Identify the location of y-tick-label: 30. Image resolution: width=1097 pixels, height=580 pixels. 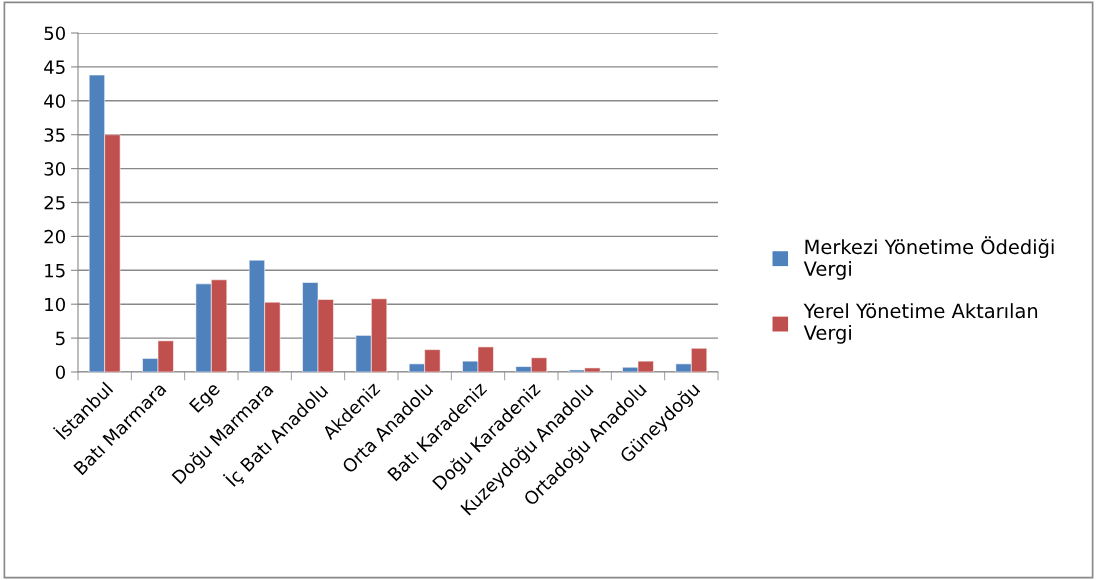
(54, 169).